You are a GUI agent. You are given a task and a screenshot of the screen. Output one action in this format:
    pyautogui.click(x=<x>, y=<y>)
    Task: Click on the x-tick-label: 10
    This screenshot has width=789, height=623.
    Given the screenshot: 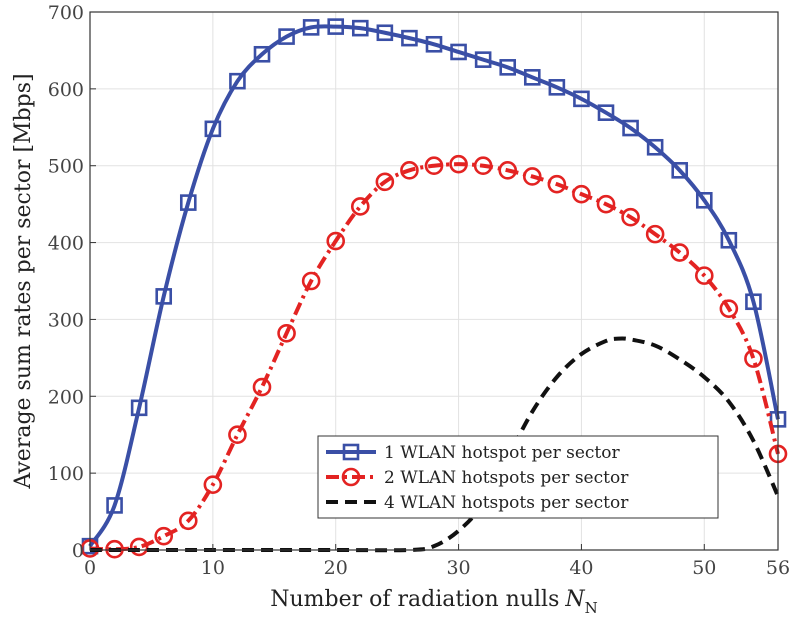 What is the action you would take?
    pyautogui.click(x=213, y=568)
    